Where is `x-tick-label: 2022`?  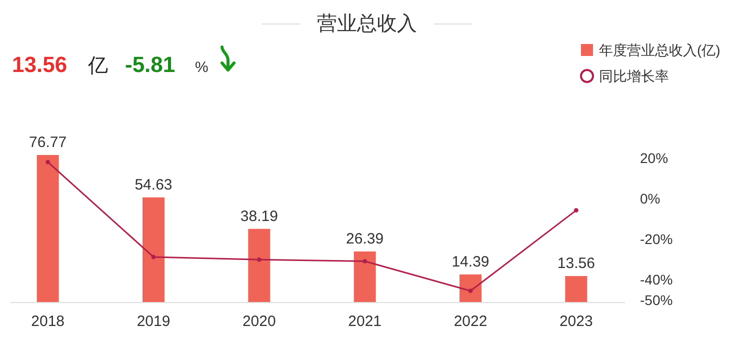 x-tick-label: 2022 is located at coordinates (471, 321).